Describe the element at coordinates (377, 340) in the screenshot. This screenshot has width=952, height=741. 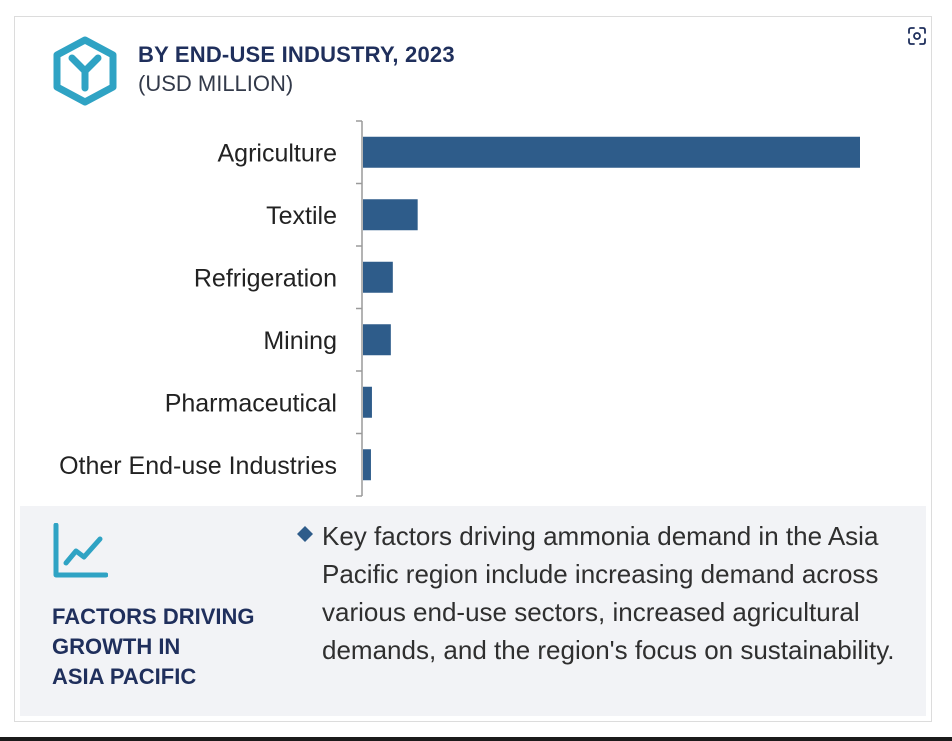
I see `bar-mining` at that location.